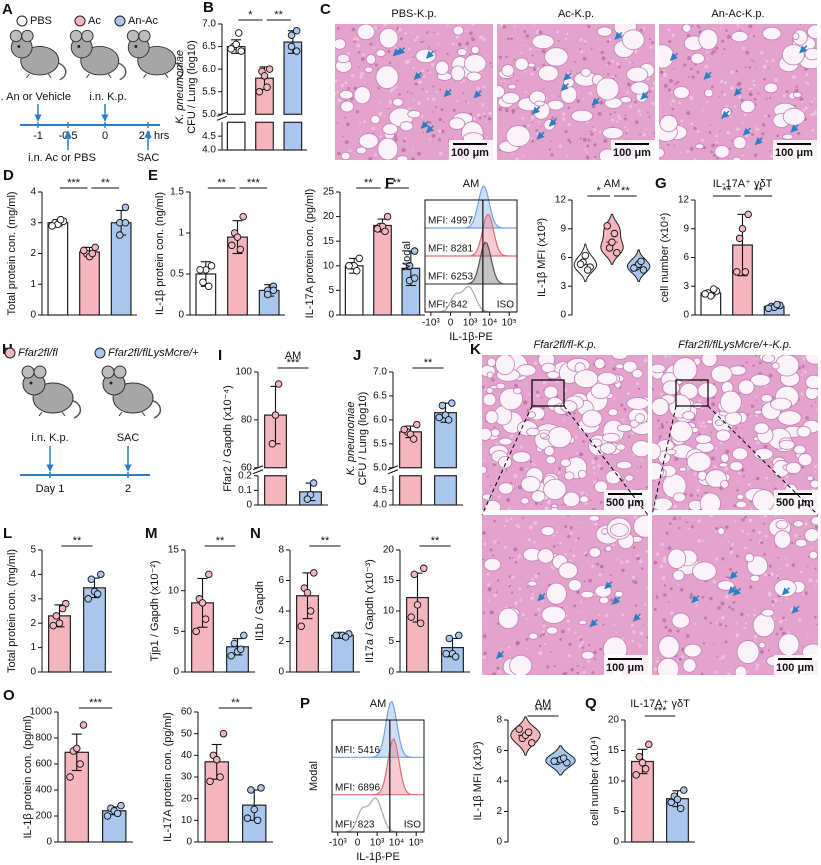 This screenshot has width=821, height=865. I want to click on y-axis-label: IL-1β MFI (x10³), so click(478, 780).